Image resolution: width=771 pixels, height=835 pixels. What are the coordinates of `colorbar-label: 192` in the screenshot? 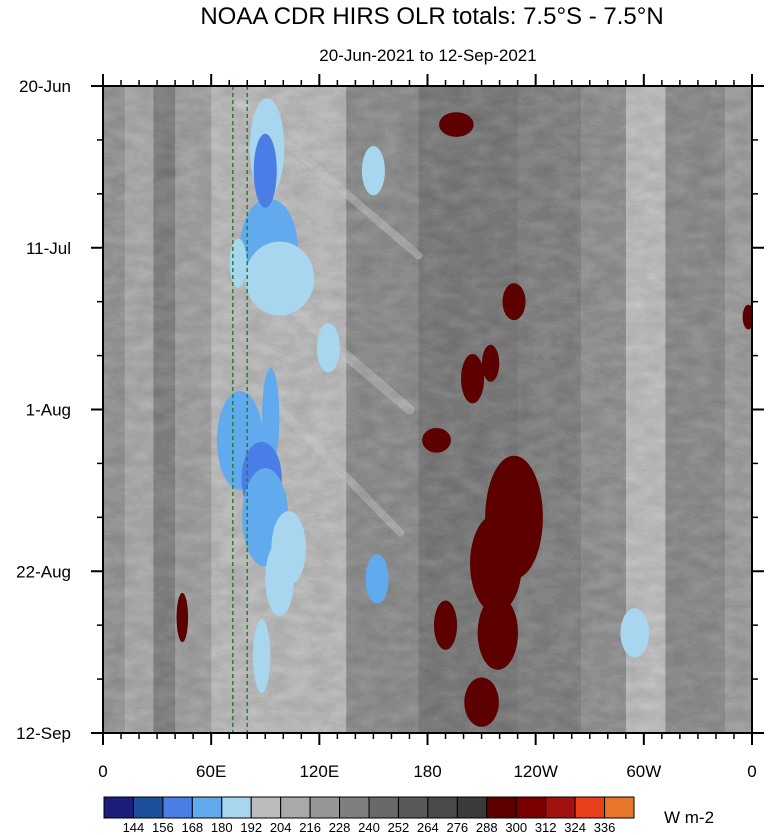 It's located at (251, 827).